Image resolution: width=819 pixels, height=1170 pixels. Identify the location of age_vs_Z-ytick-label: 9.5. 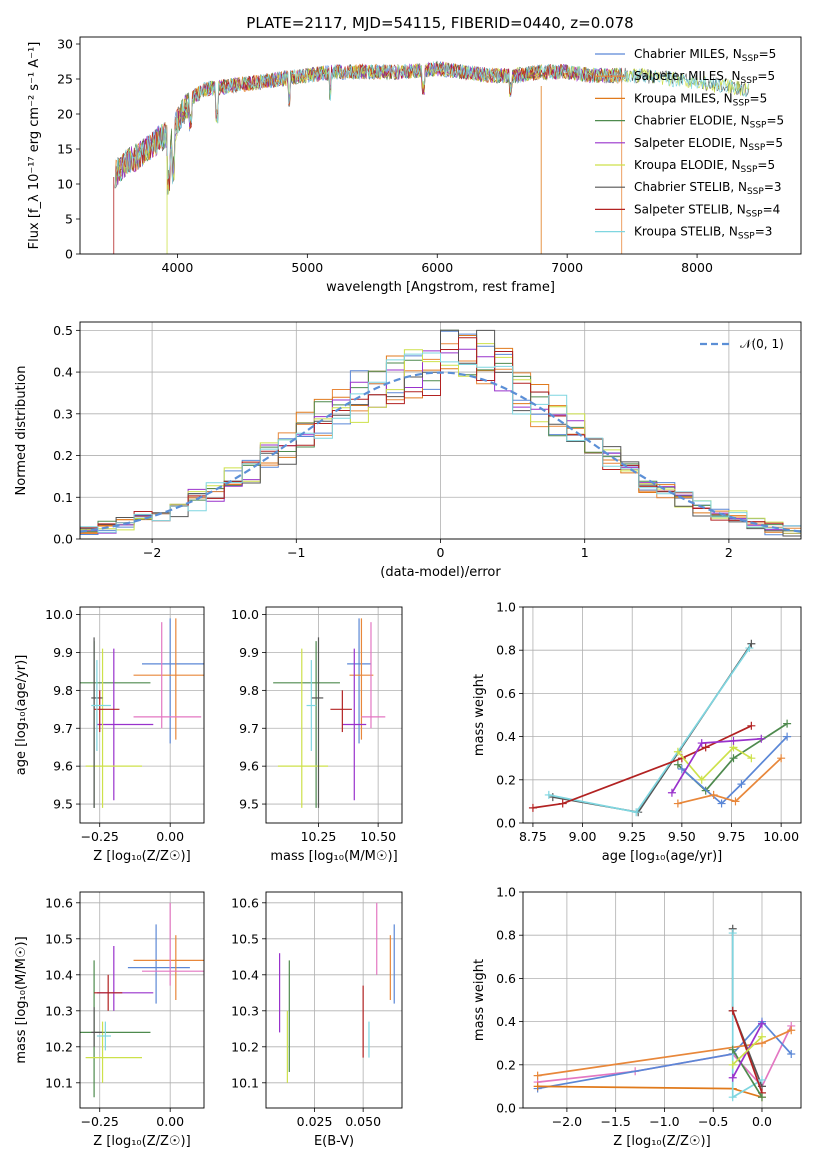
(63, 804).